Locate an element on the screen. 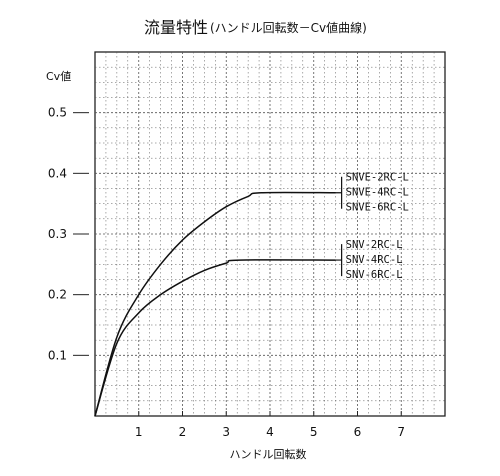 This screenshot has width=500, height=476. x-tick-label: 6 is located at coordinates (358, 432).